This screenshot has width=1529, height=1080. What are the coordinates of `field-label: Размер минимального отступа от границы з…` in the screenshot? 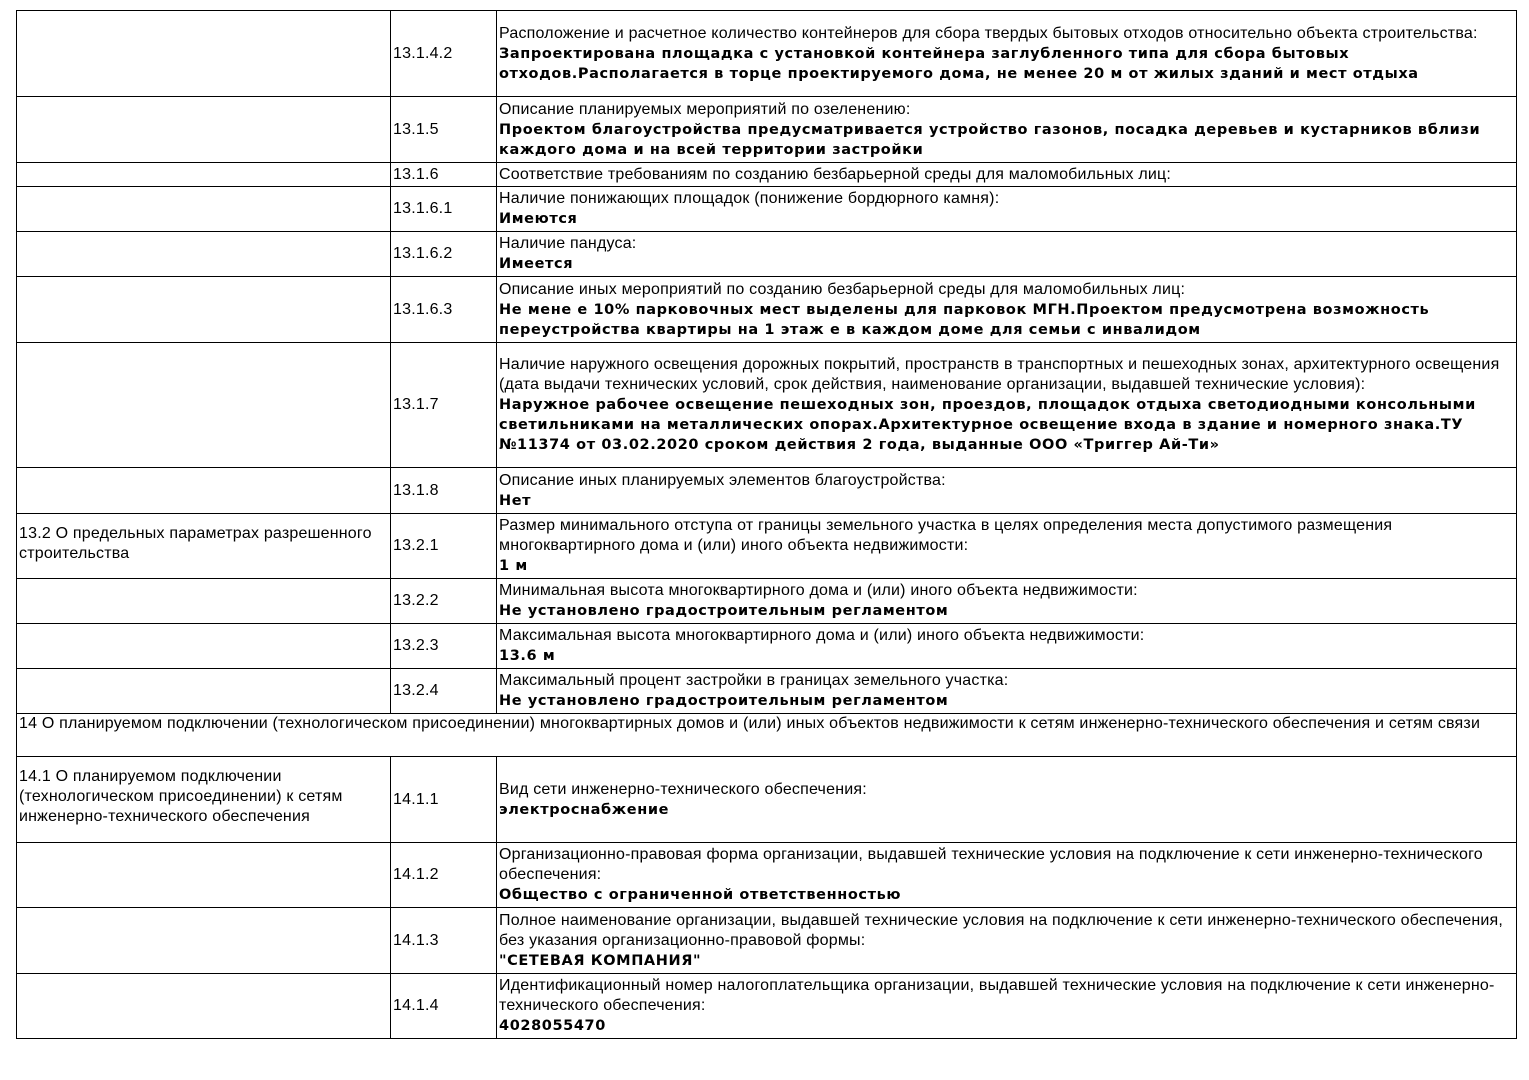 It's located at (946, 535).